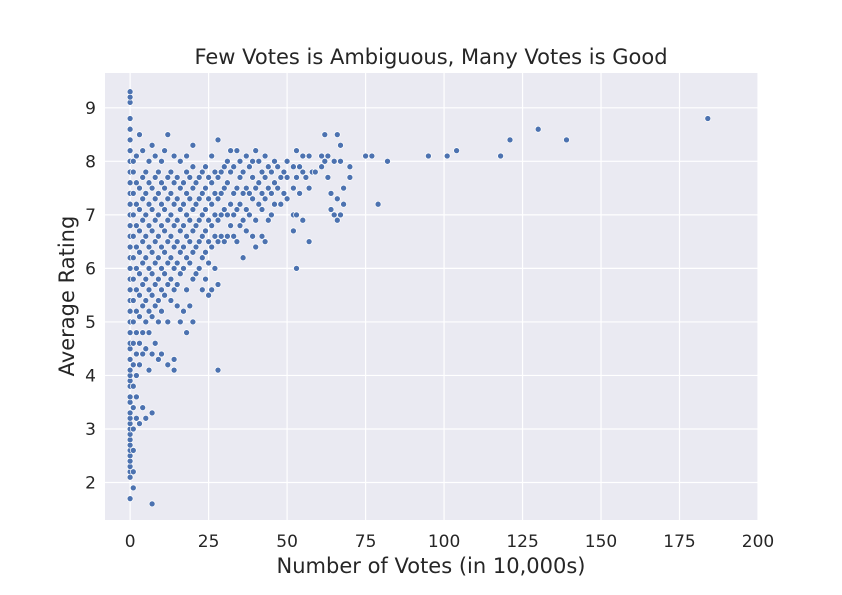 Image resolution: width=842 pixels, height=595 pixels. What do you see at coordinates (90, 109) in the screenshot?
I see `y-tick-label: 9` at bounding box center [90, 109].